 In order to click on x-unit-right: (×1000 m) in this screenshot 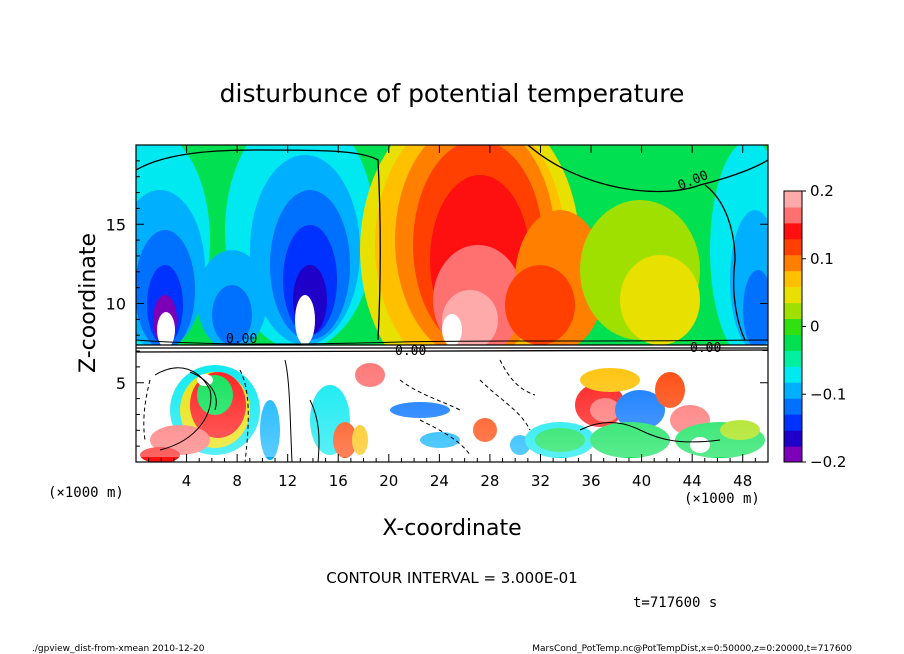, I will do `click(722, 499)`.